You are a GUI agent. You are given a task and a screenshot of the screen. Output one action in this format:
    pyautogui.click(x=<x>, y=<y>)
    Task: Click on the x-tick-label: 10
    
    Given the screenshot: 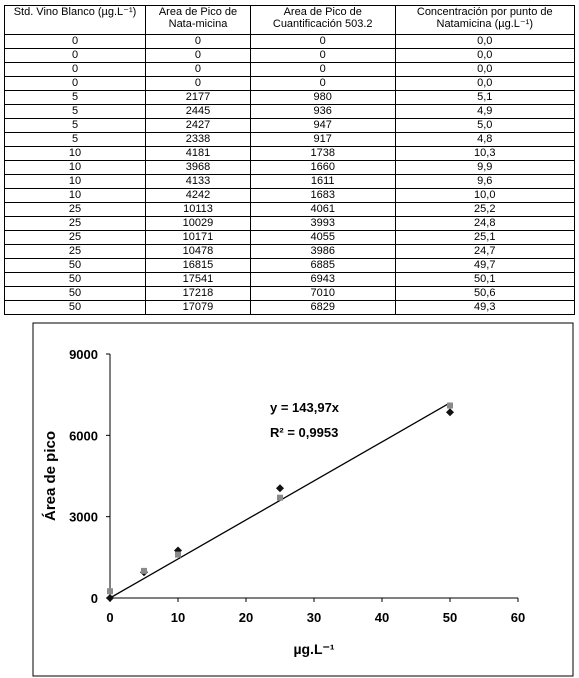 What is the action you would take?
    pyautogui.click(x=178, y=617)
    